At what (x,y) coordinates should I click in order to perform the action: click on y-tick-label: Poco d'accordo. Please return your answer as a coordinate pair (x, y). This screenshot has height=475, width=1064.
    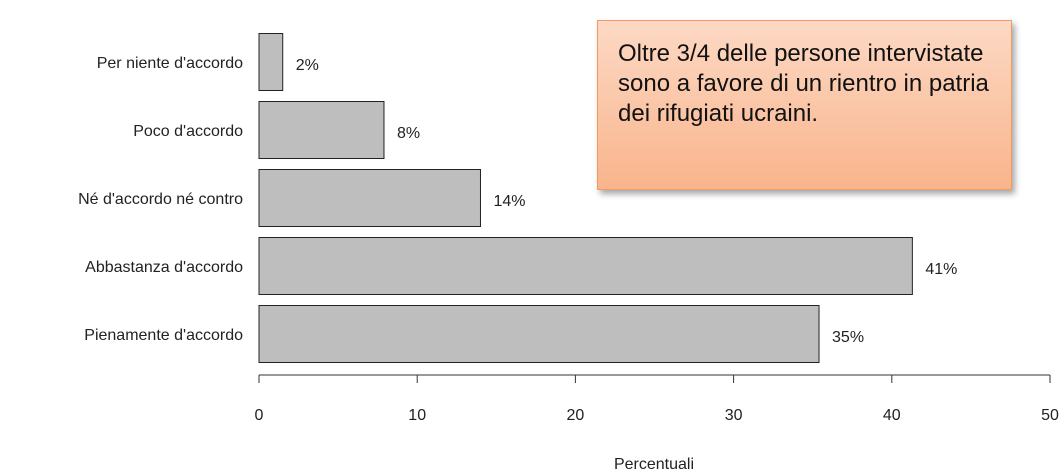
    Looking at the image, I should click on (188, 131).